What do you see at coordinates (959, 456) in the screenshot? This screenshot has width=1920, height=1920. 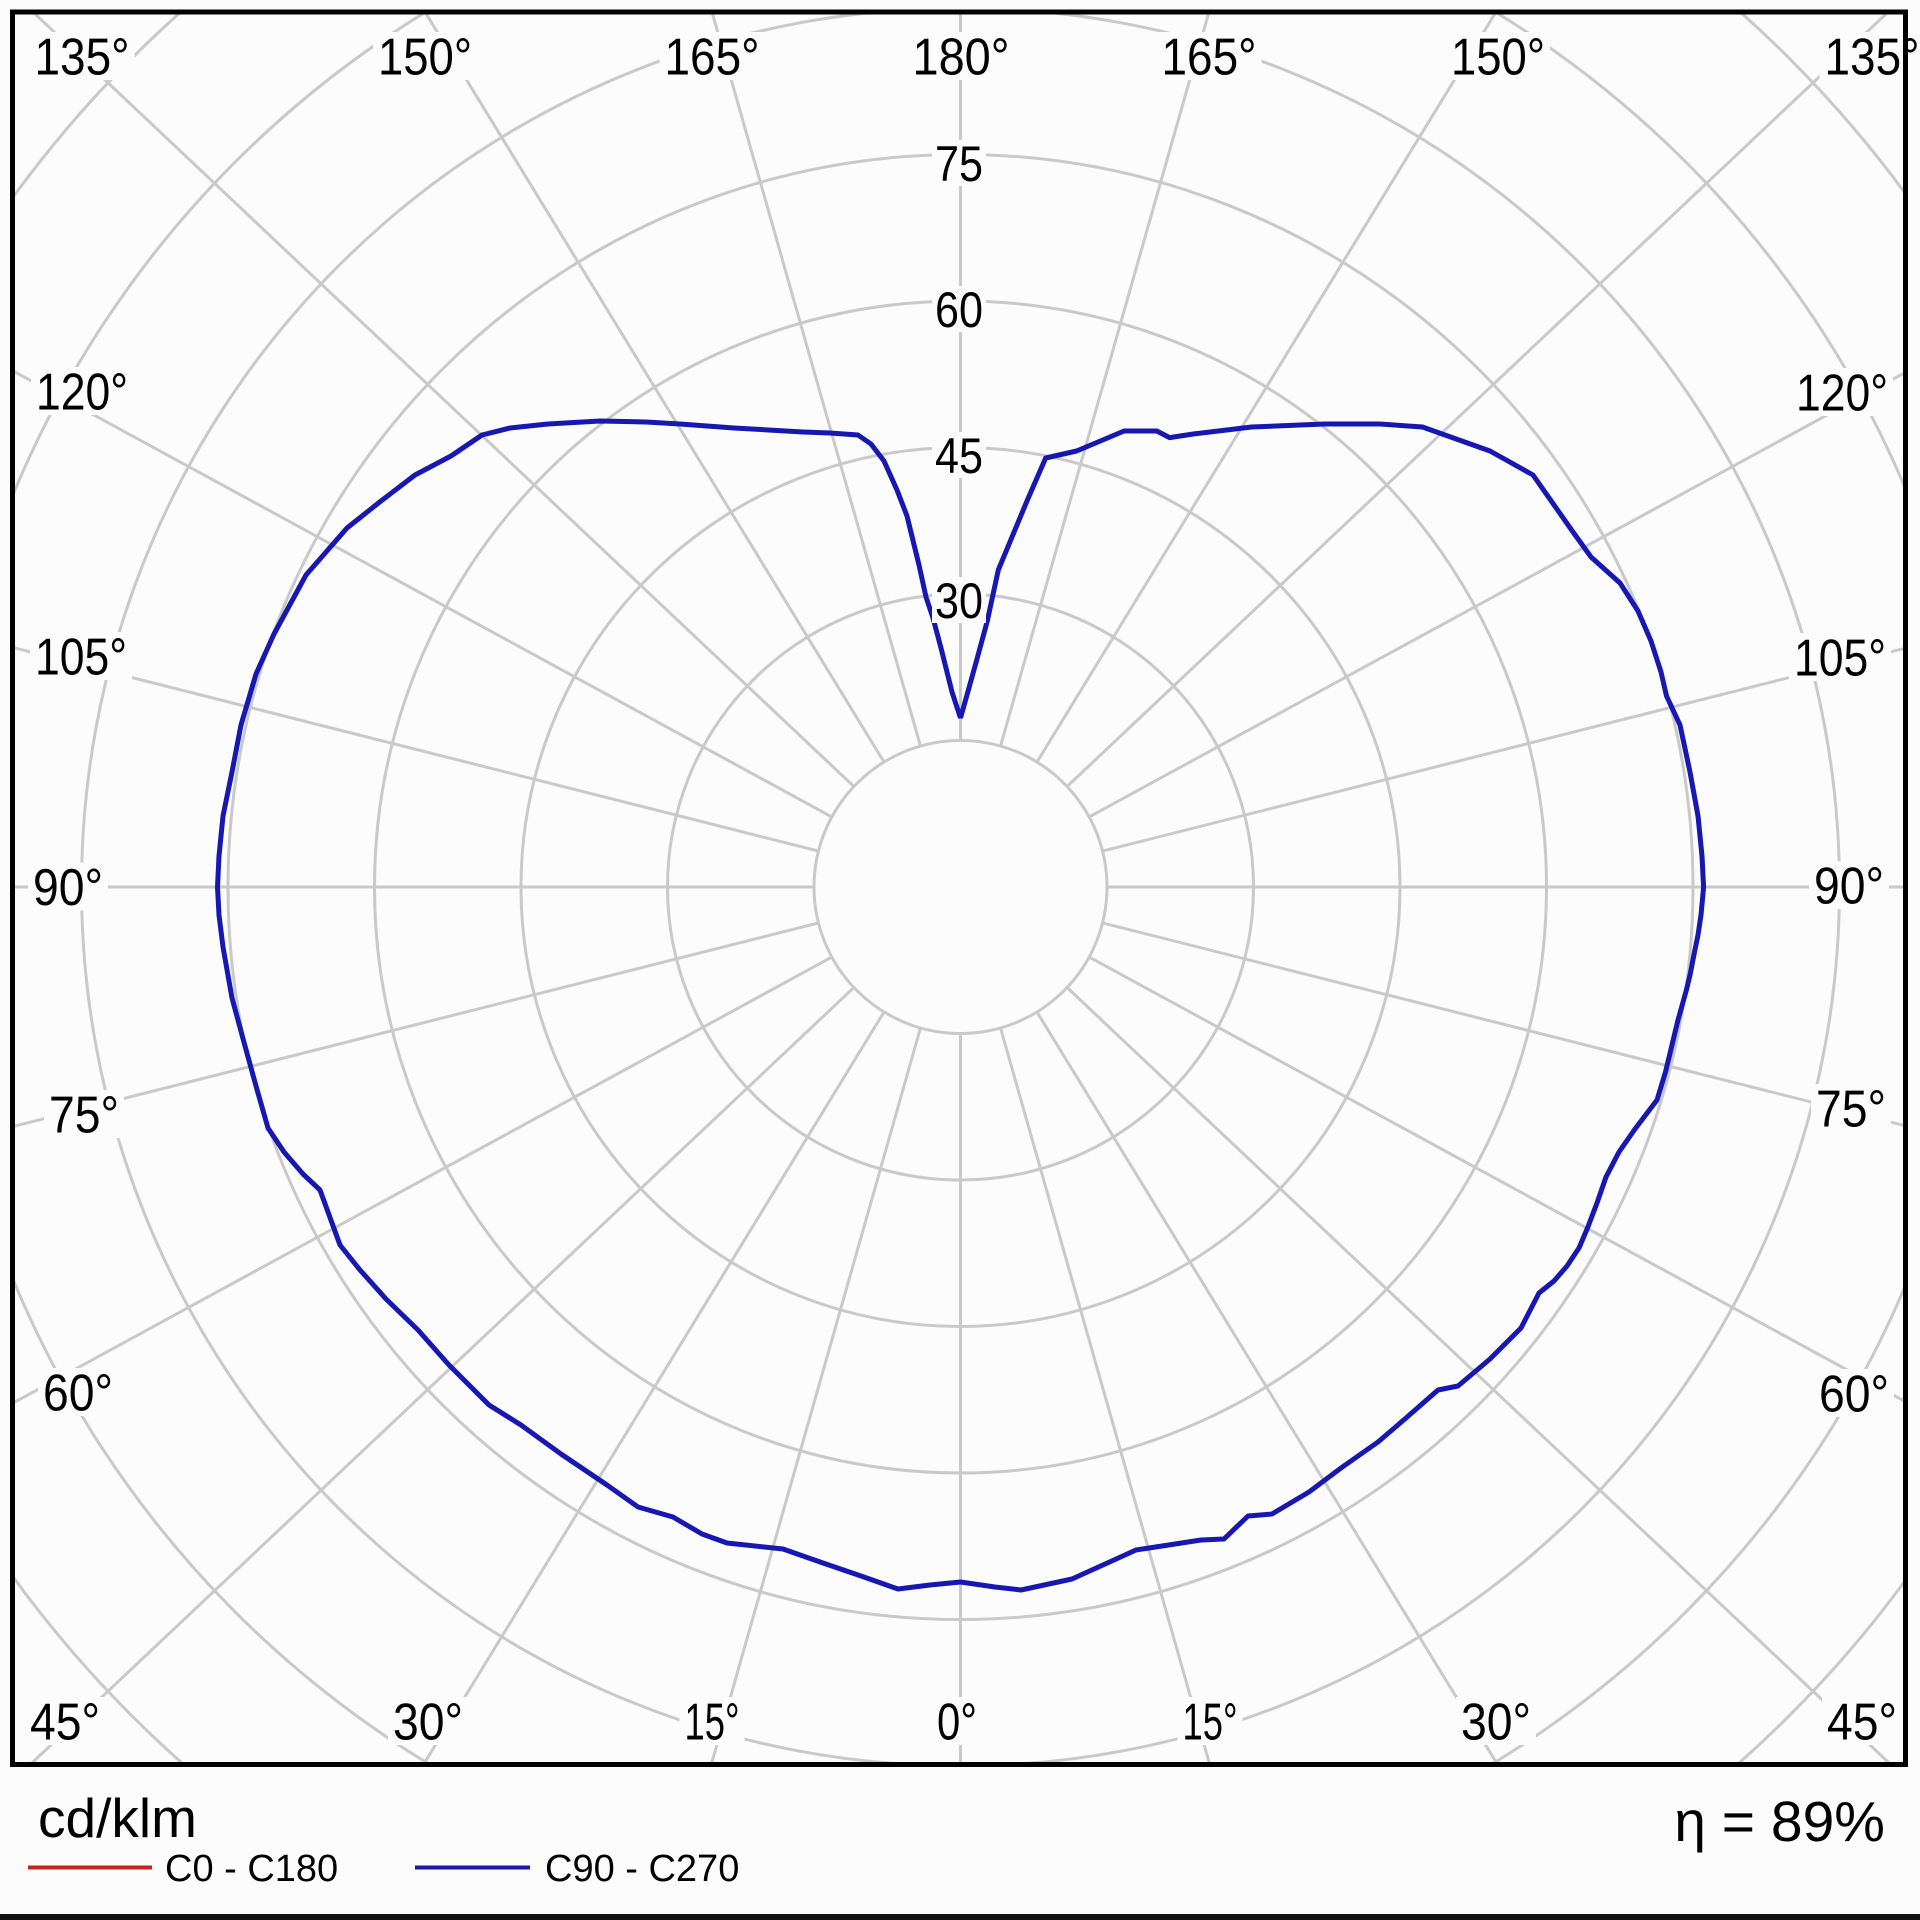 I see `svg-text: 45` at bounding box center [959, 456].